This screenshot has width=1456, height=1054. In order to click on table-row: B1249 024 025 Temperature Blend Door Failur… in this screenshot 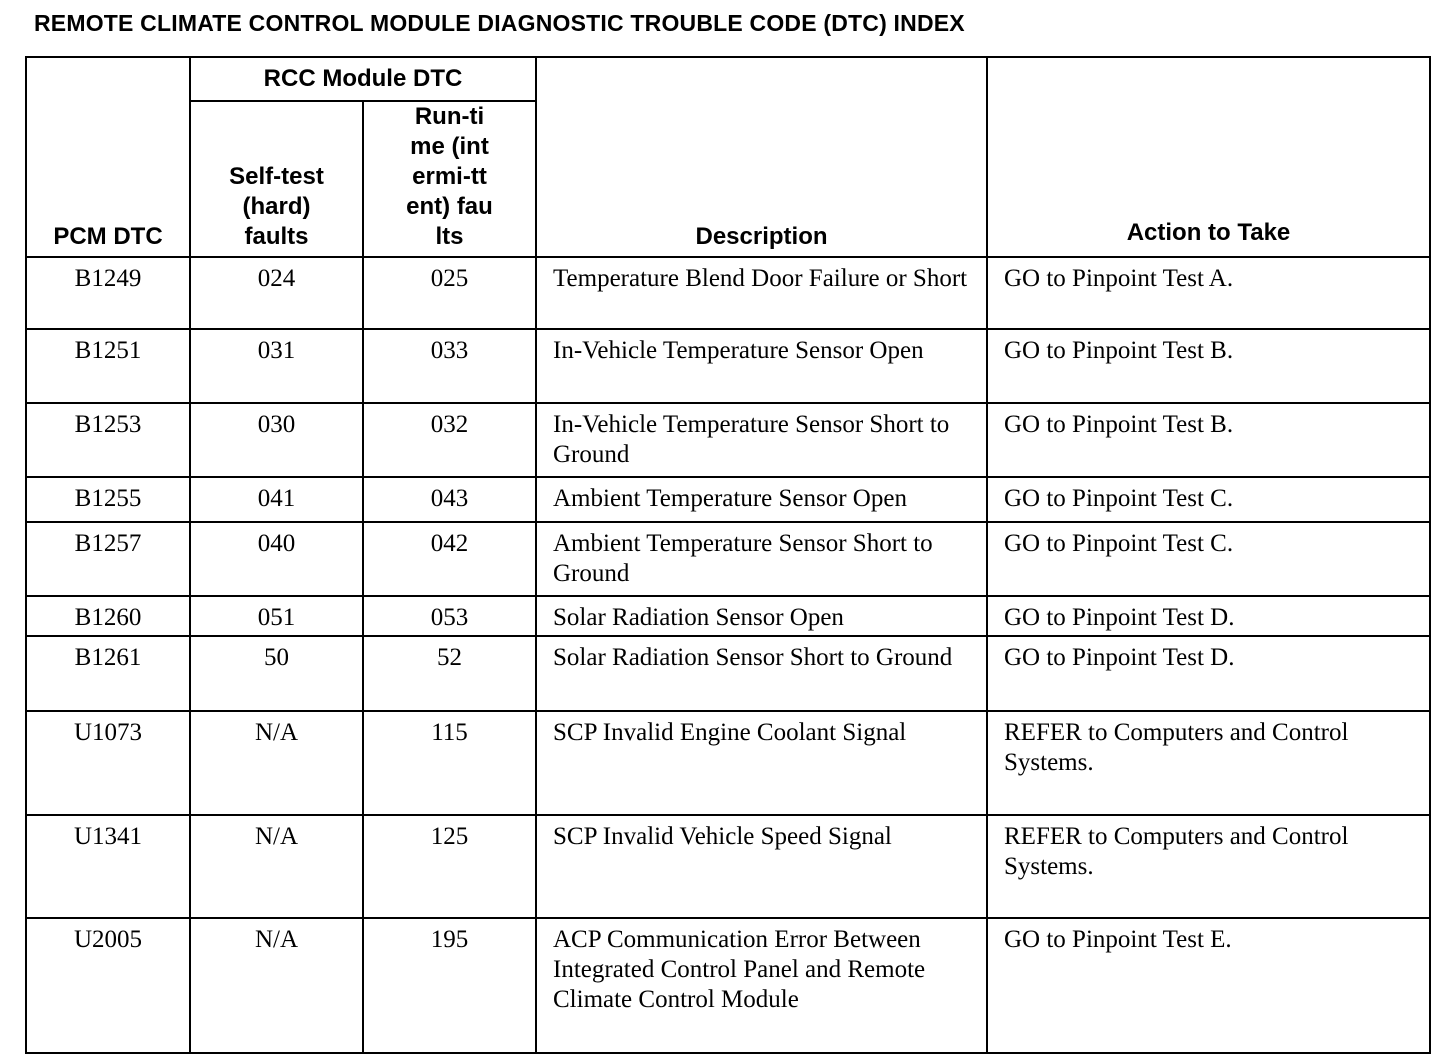, I will do `click(728, 293)`.